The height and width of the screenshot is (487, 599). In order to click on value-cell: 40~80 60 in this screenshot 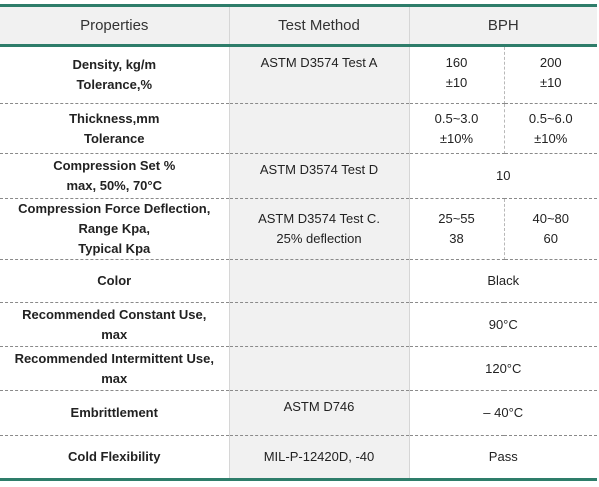, I will do `click(550, 229)`.